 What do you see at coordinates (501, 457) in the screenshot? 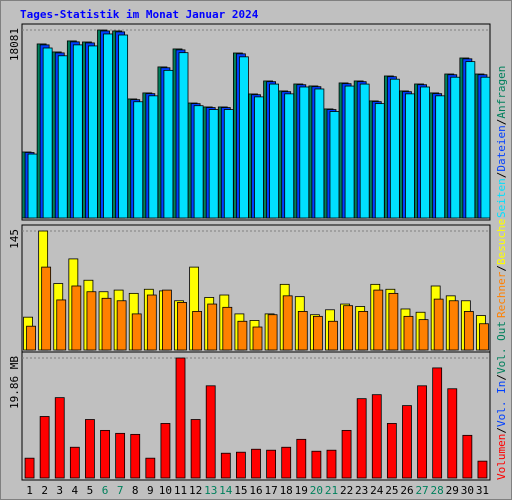
I see `legend-item: Volumen` at bounding box center [501, 457].